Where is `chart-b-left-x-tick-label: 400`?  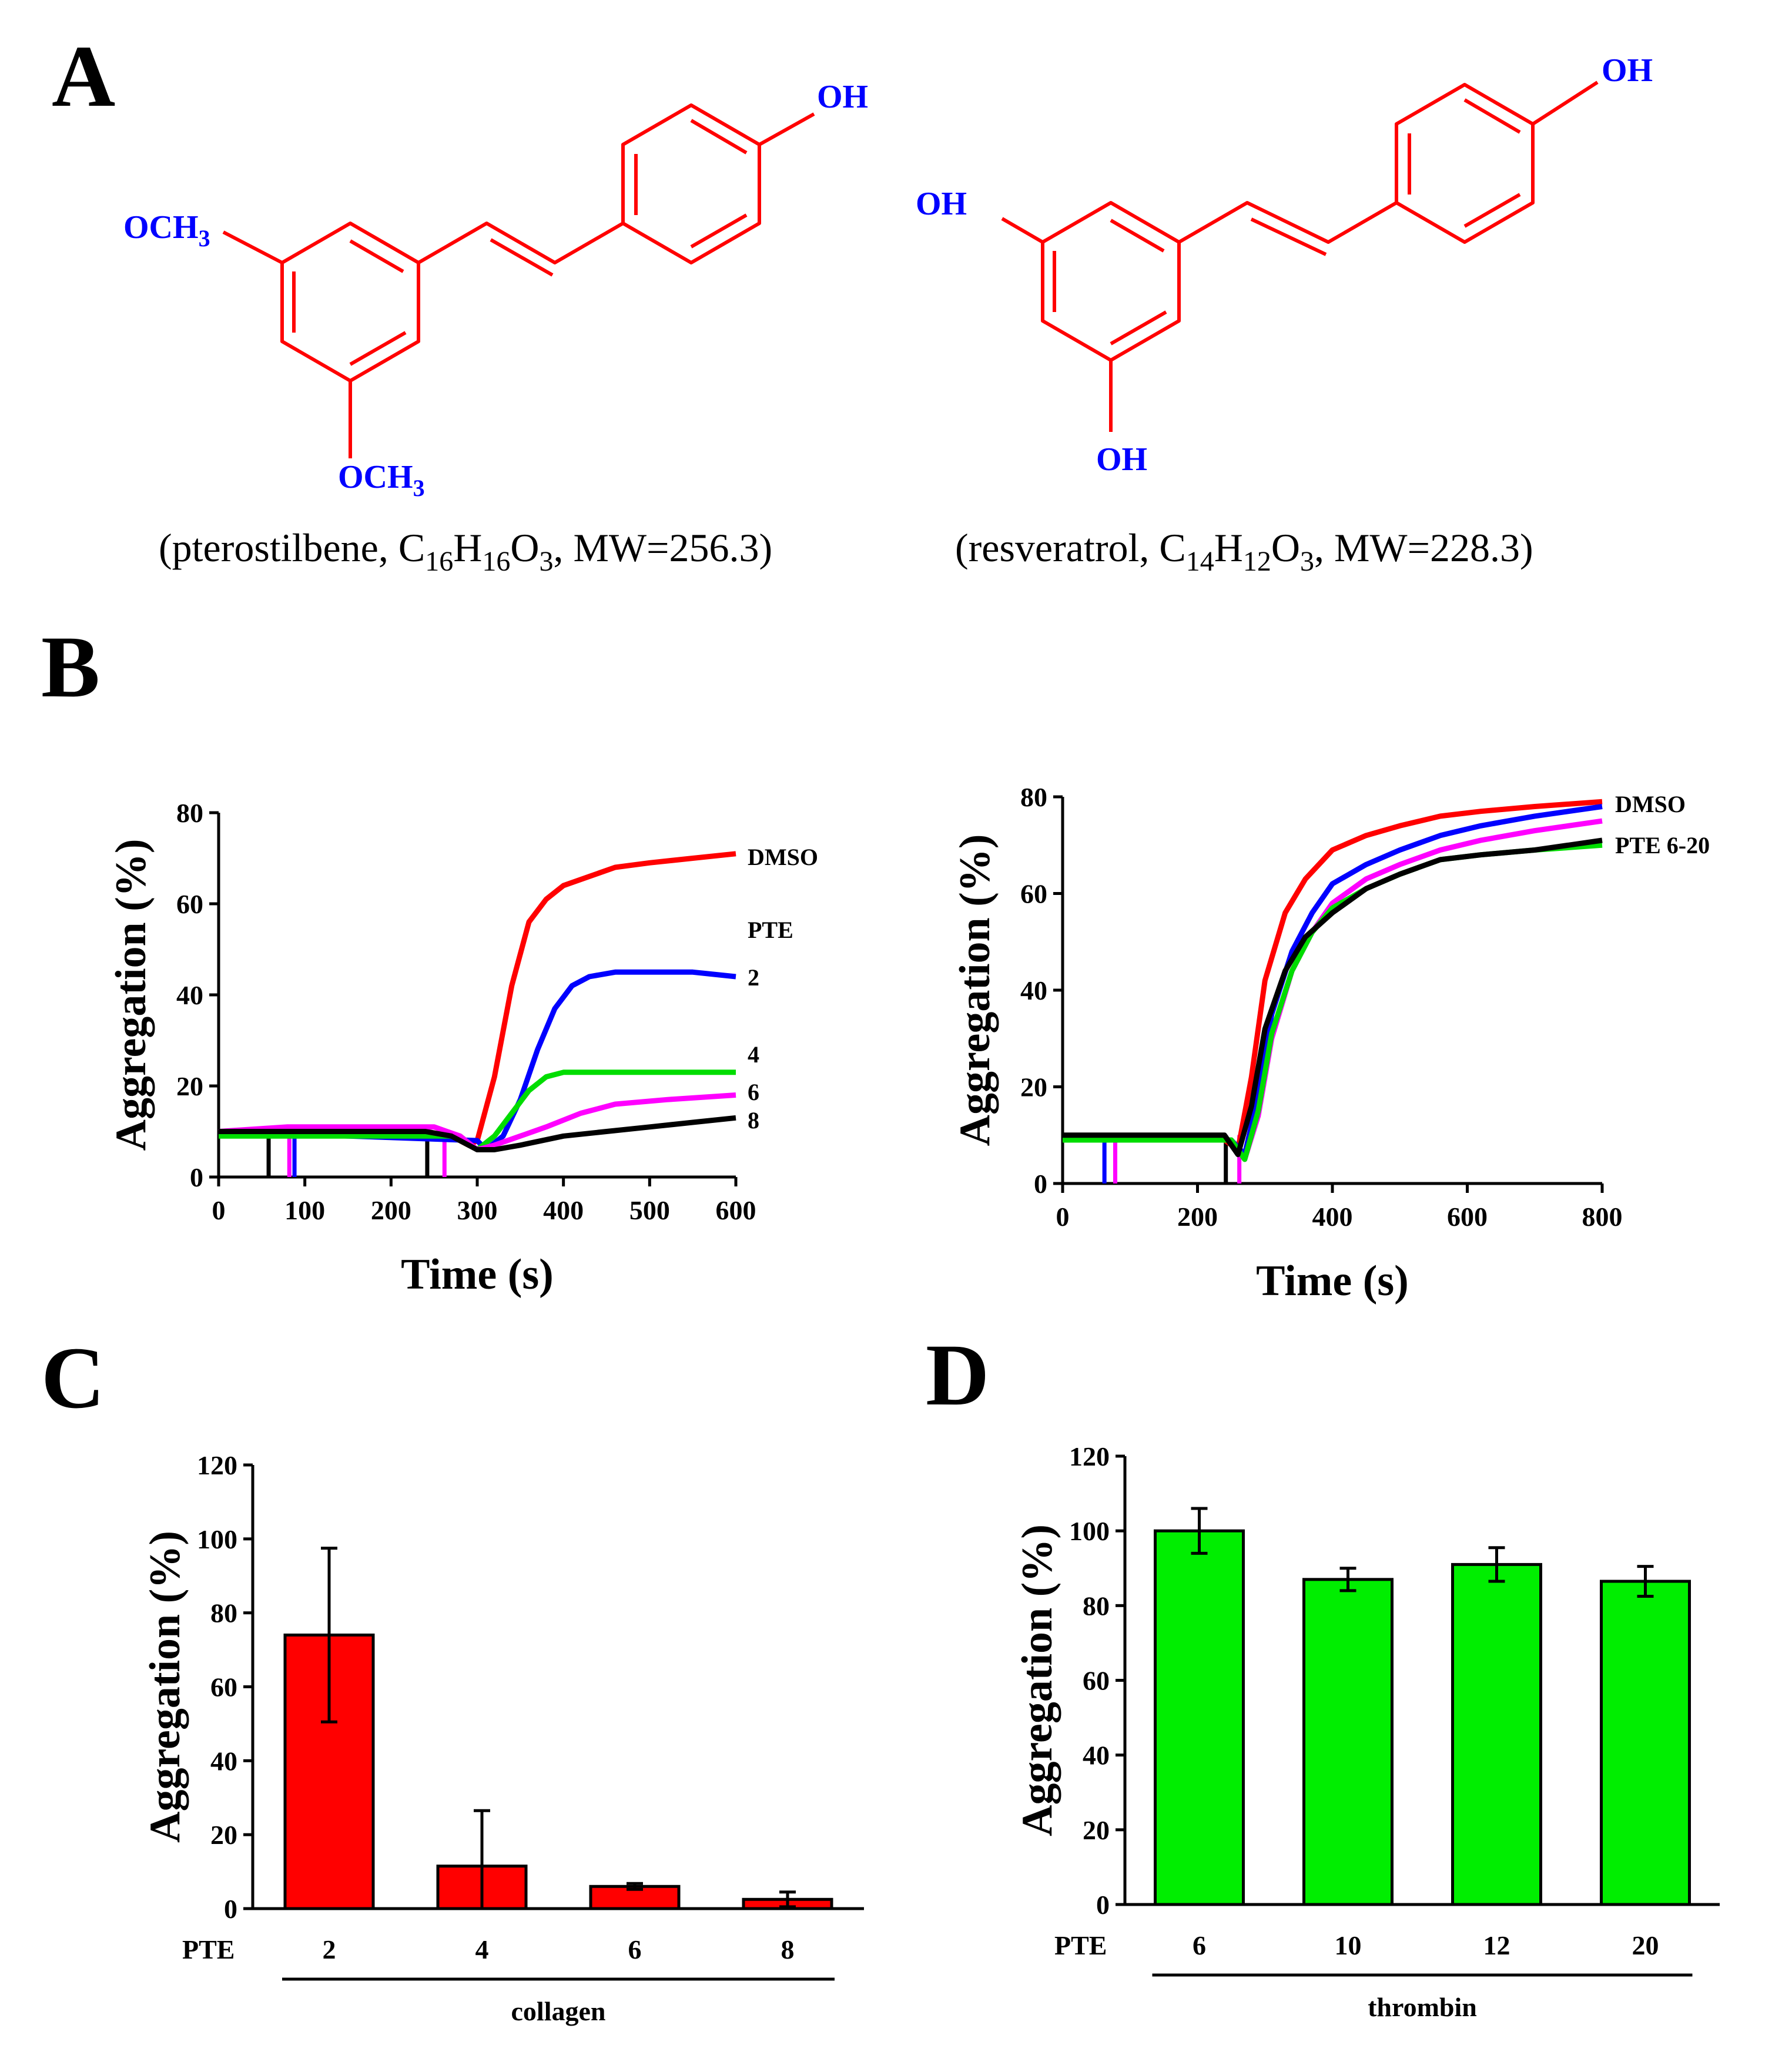
chart-b-left-x-tick-label: 400 is located at coordinates (563, 1210).